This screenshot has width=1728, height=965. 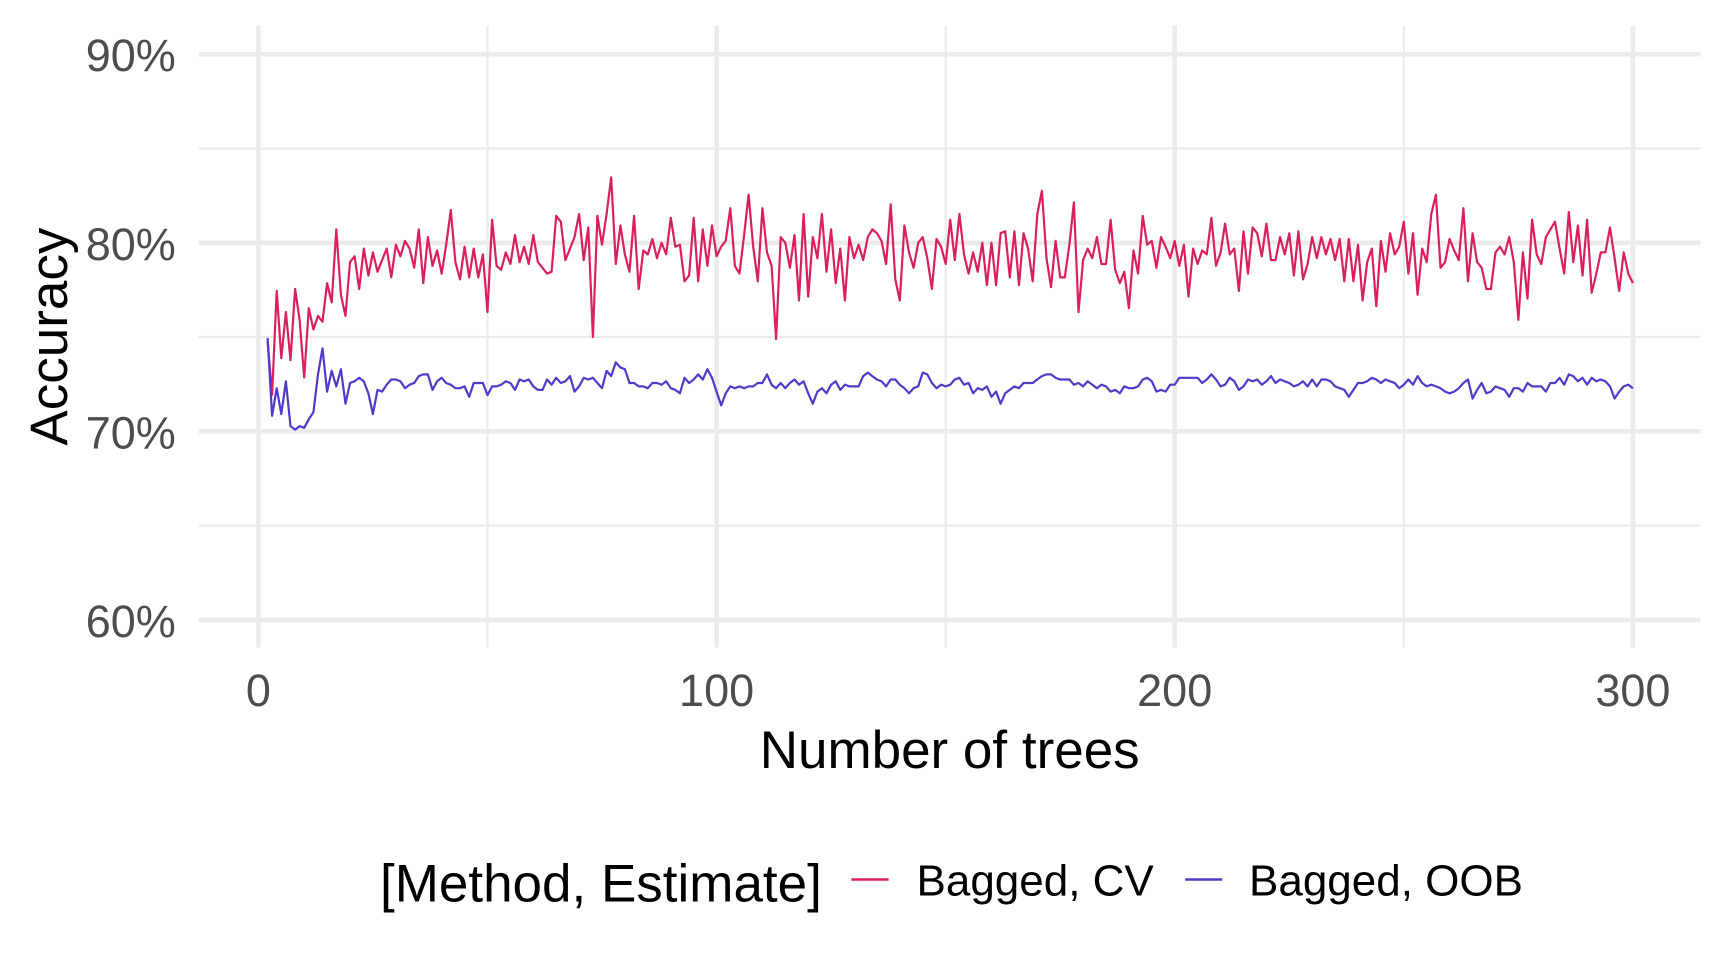 I want to click on svg-text: Bagged, OOB, so click(x=1386, y=881).